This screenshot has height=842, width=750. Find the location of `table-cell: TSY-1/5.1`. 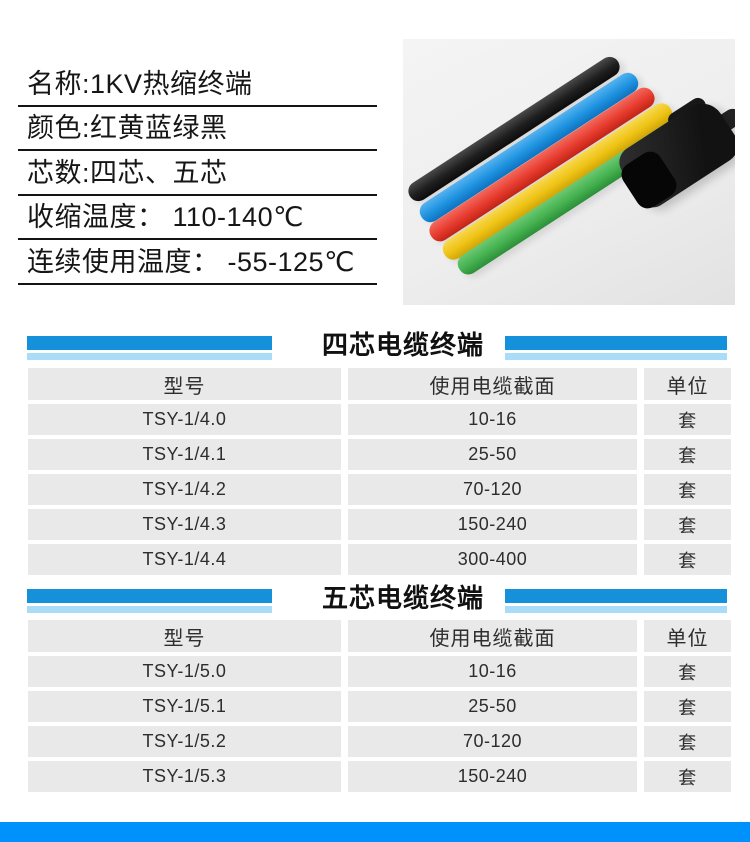

table-cell: TSY-1/5.1 is located at coordinates (184, 706).